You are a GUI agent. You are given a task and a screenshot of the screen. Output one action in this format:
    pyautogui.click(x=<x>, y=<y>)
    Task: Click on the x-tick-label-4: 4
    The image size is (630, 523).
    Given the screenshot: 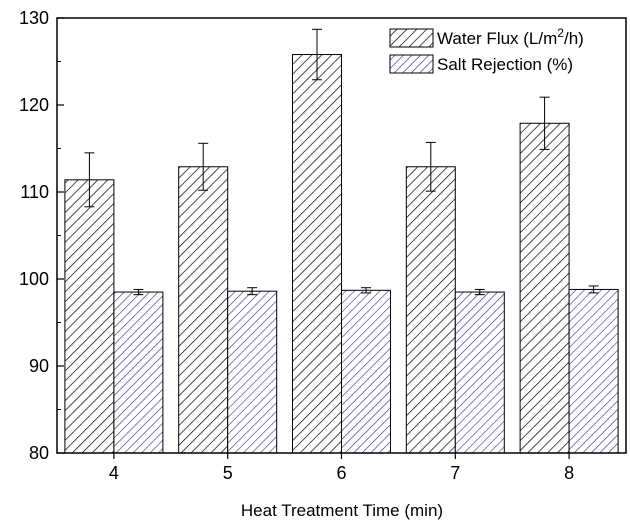 What is the action you would take?
    pyautogui.click(x=114, y=473)
    